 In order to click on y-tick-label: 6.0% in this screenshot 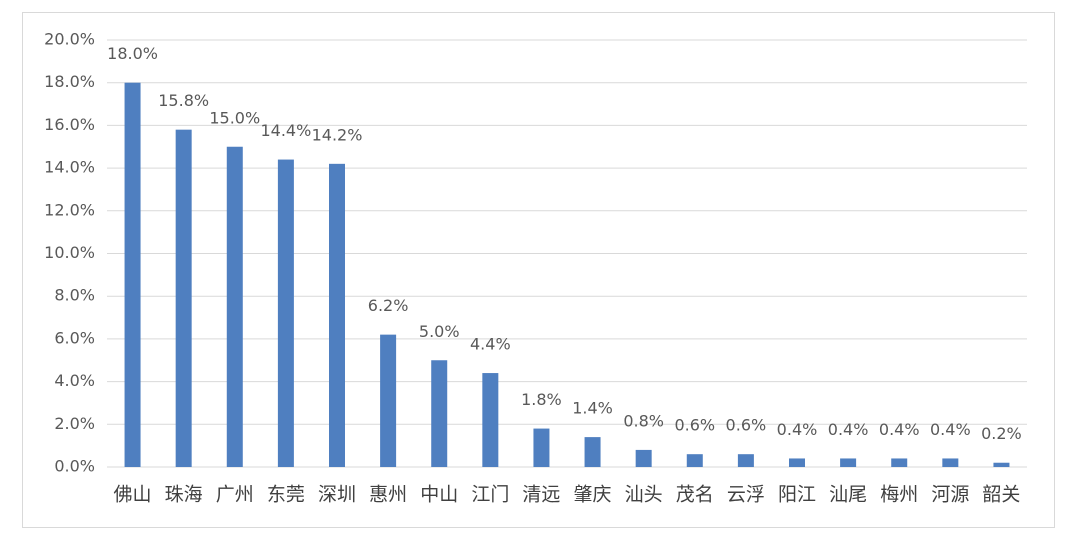, I will do `click(74, 337)`.